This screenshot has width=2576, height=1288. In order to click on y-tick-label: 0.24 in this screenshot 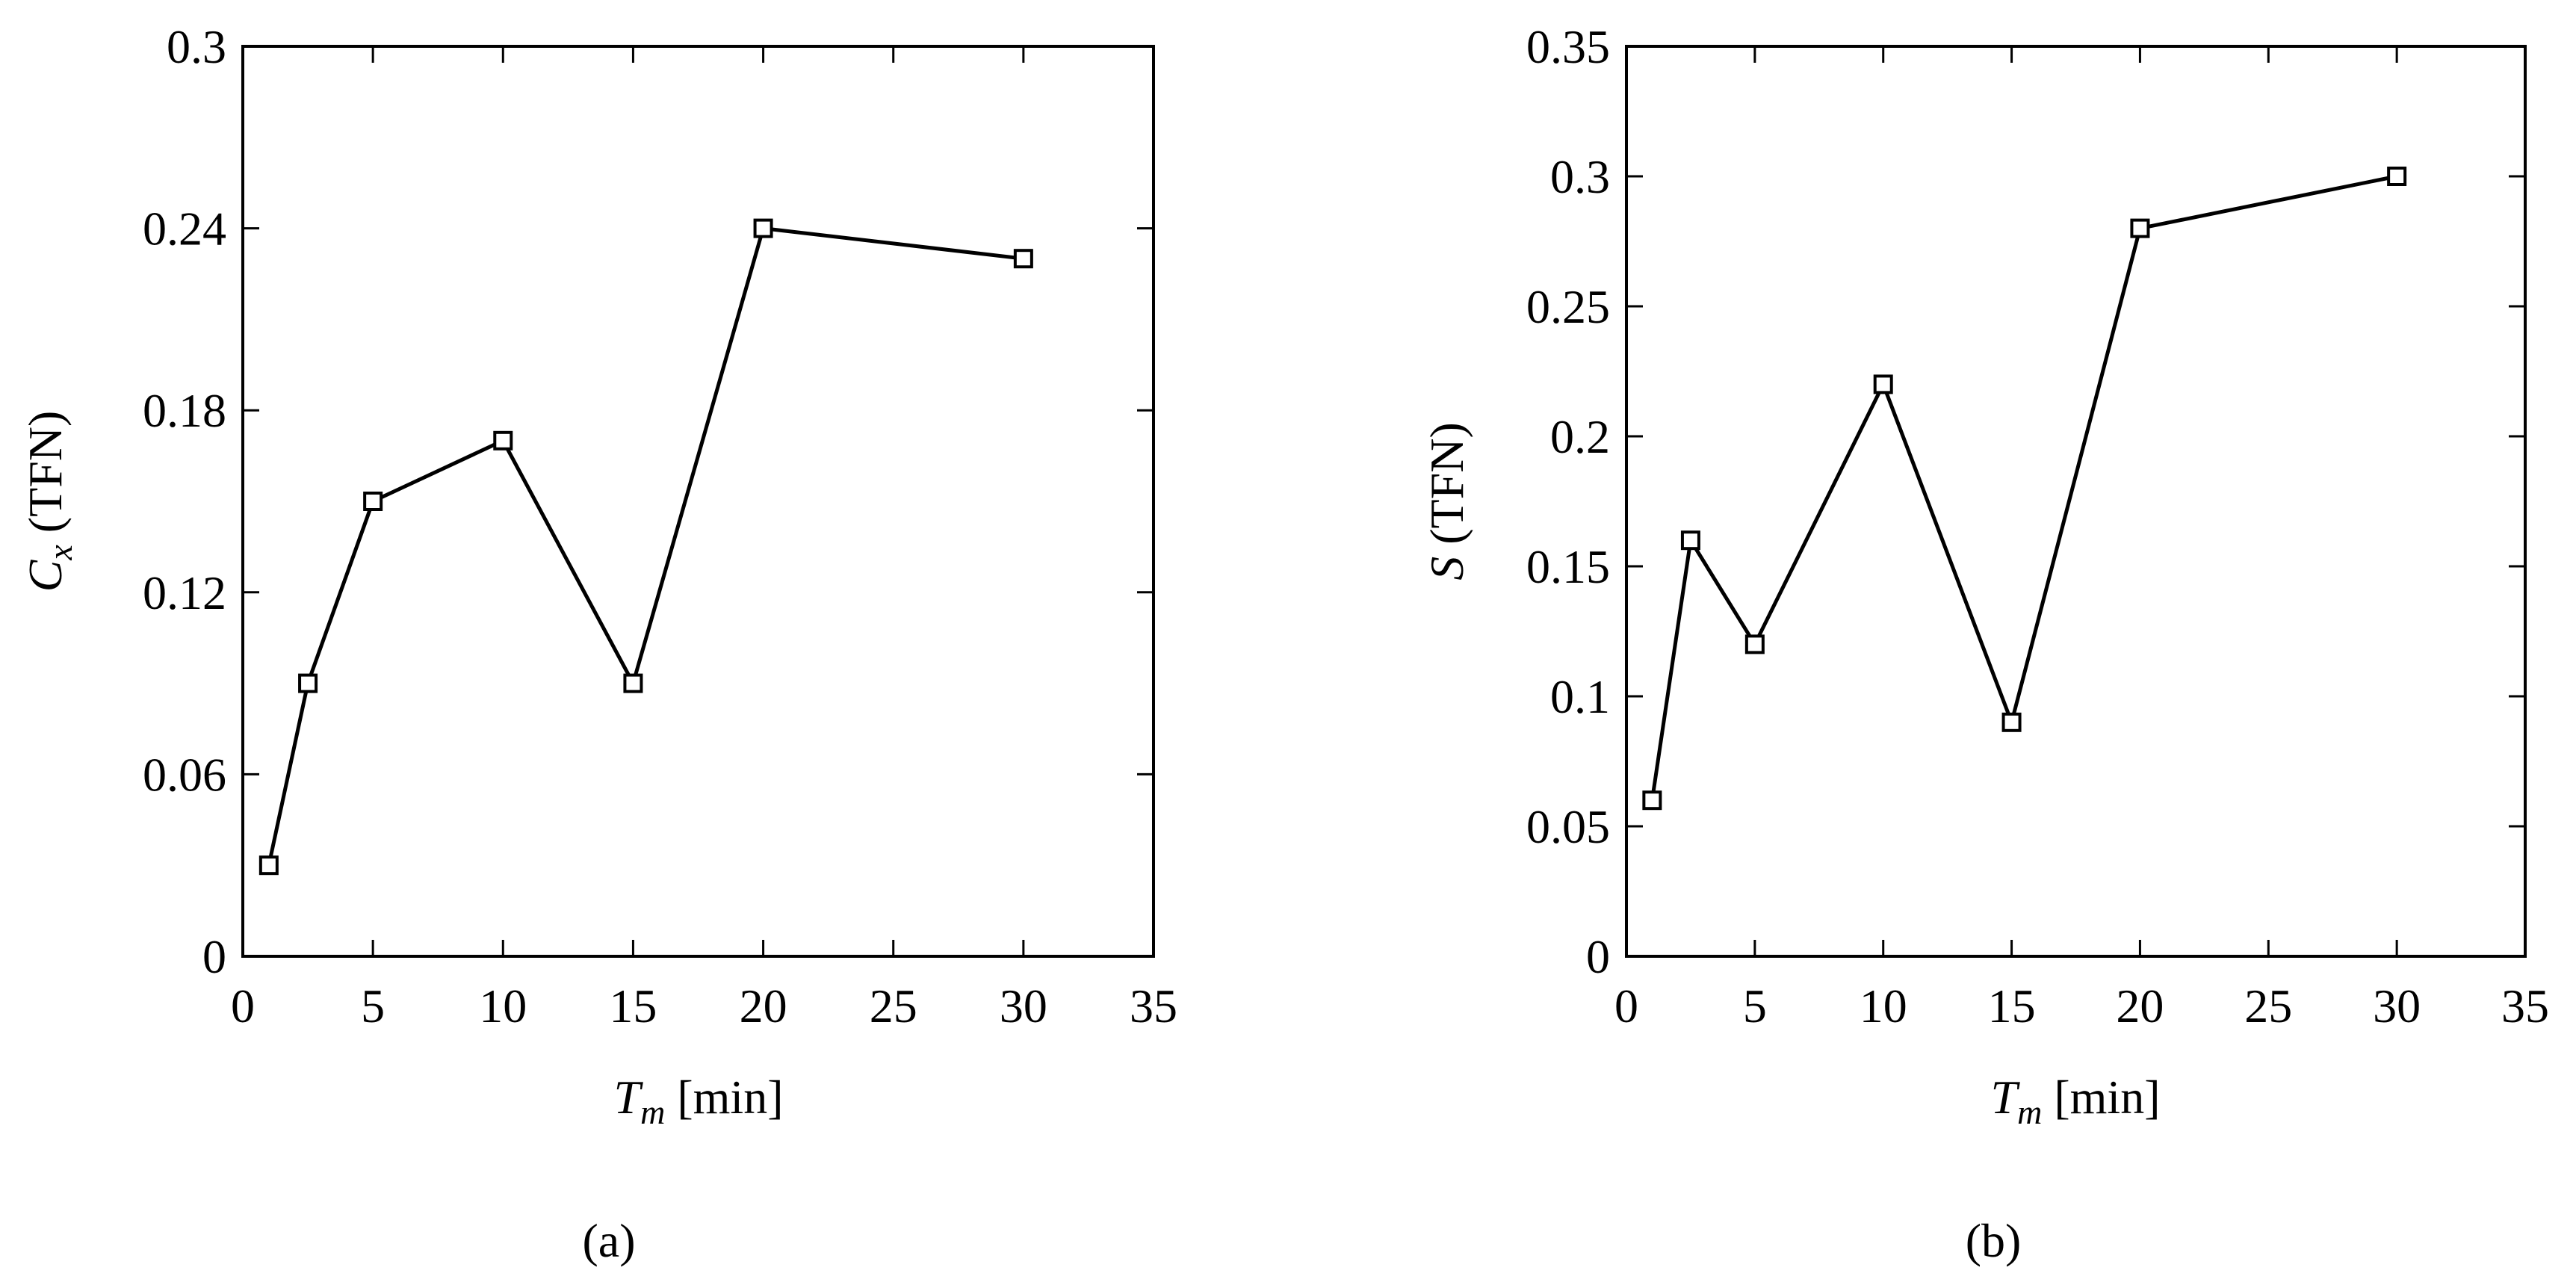, I will do `click(184, 229)`.